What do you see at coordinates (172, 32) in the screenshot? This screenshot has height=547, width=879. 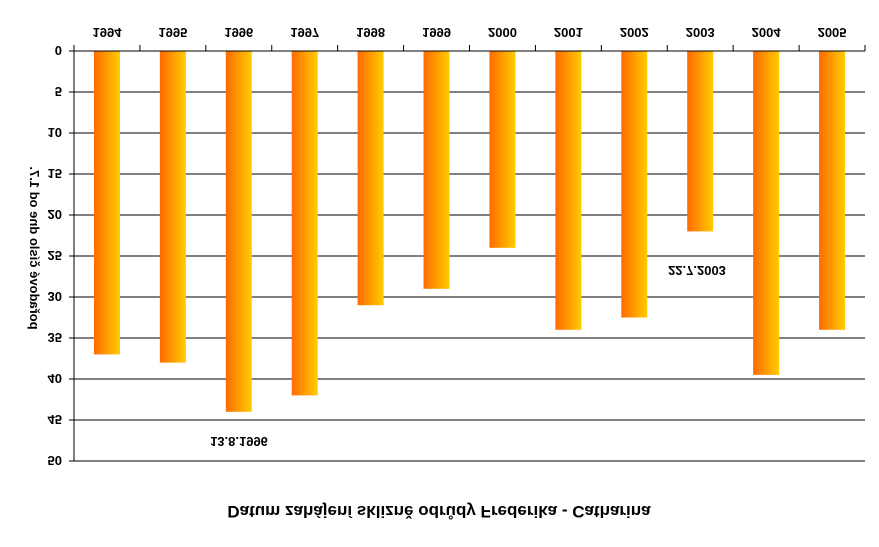 I see `category-label: 1995` at bounding box center [172, 32].